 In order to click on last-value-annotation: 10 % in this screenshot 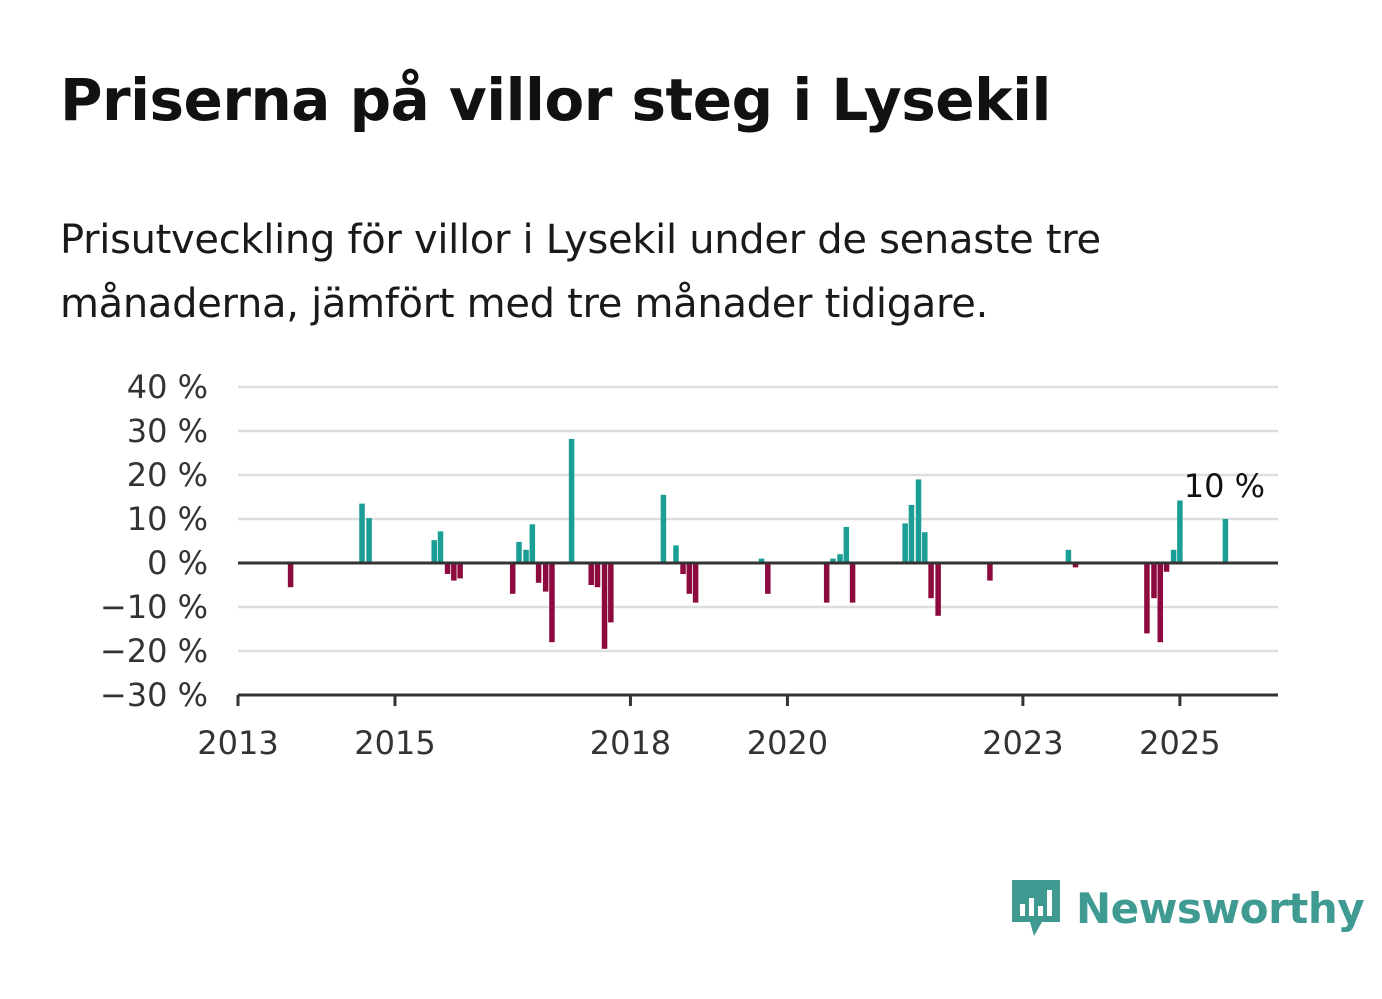, I will do `click(1224, 486)`.